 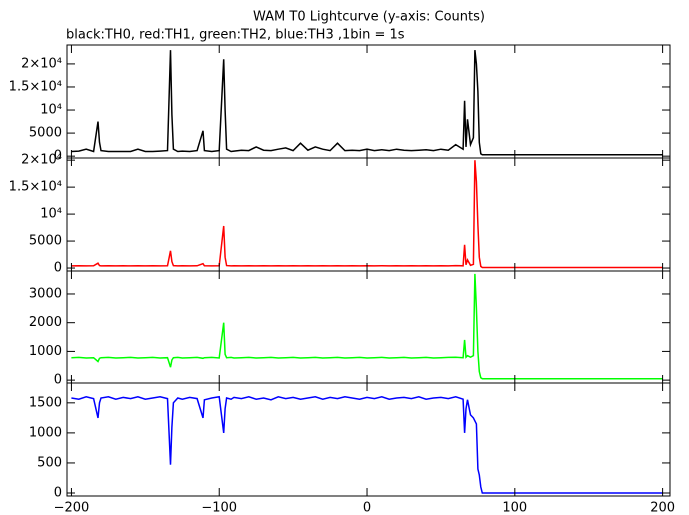 I want to click on x-tick-label: 200, so click(x=662, y=508).